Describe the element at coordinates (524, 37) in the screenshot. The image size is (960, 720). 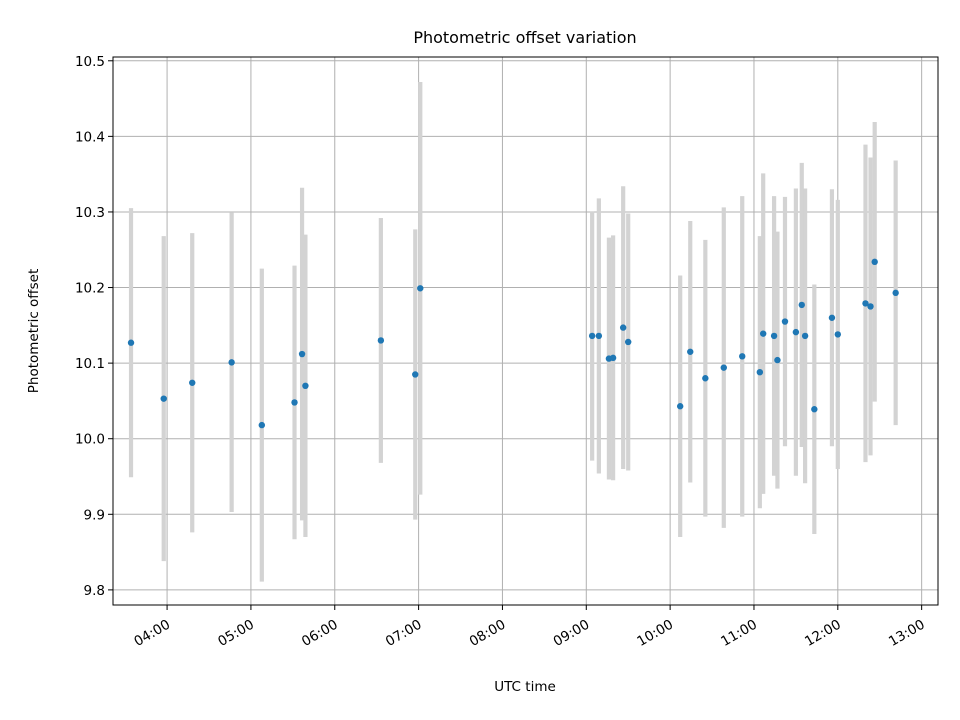
I see `chart-title: Photometric offset variation` at that location.